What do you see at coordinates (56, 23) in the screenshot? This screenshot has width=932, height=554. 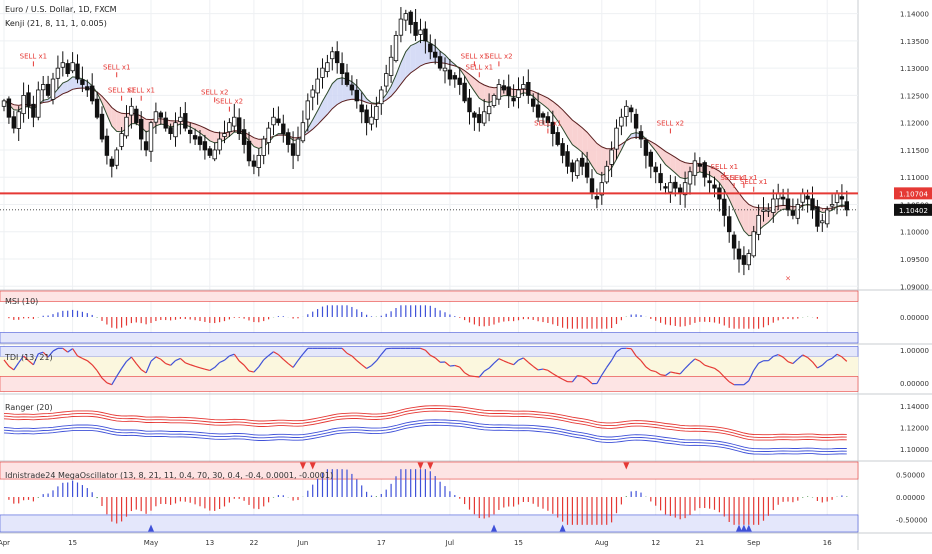 I see `indicator-title: Kenji (21, 8, 11, 1, 0.005)` at bounding box center [56, 23].